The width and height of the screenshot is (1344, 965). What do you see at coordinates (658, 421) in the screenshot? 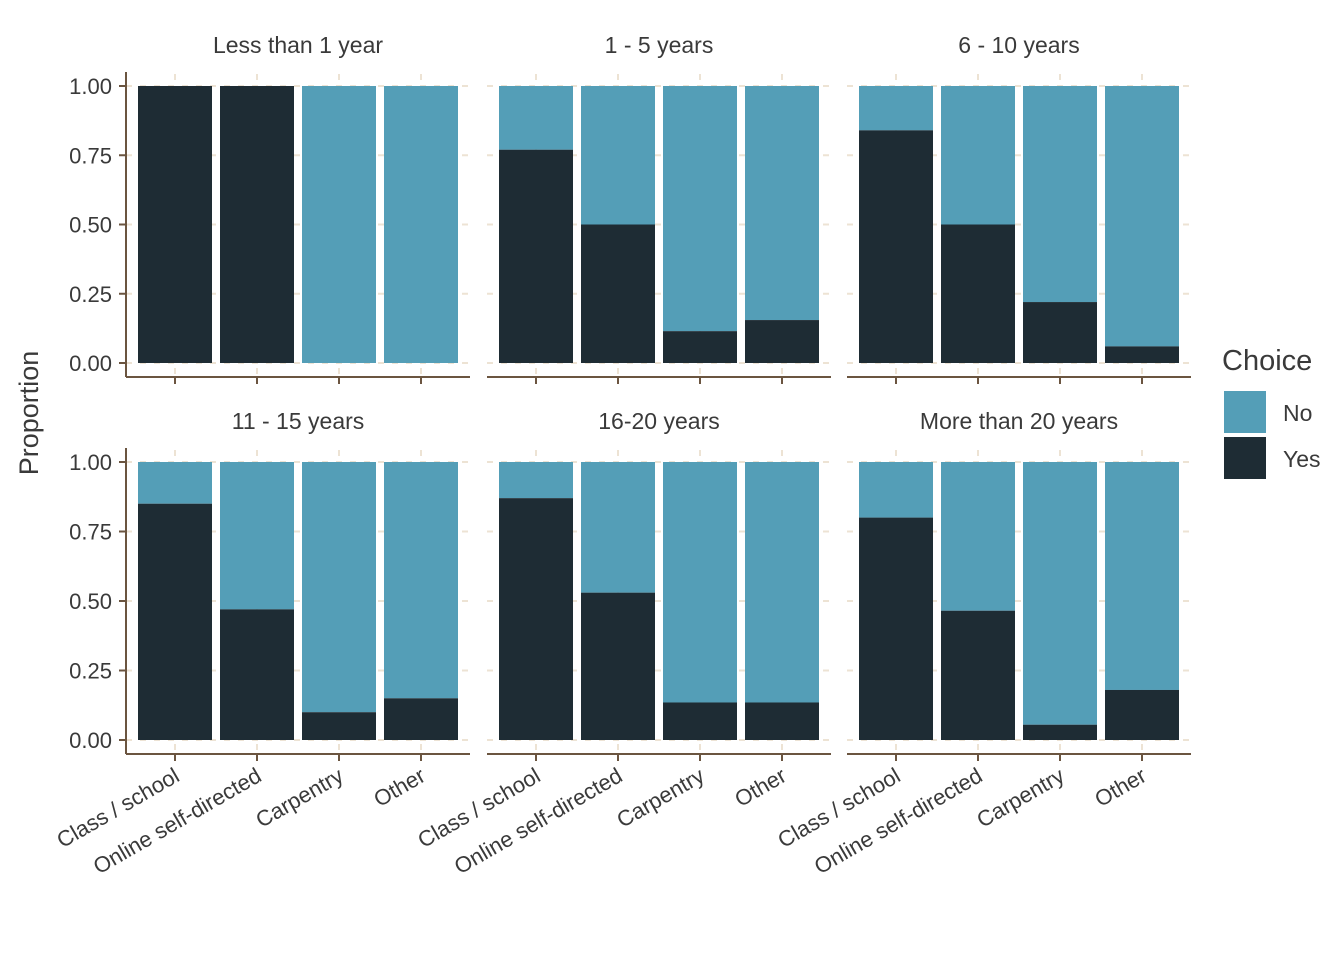
I see `facet-title: 16-20 years` at bounding box center [658, 421].